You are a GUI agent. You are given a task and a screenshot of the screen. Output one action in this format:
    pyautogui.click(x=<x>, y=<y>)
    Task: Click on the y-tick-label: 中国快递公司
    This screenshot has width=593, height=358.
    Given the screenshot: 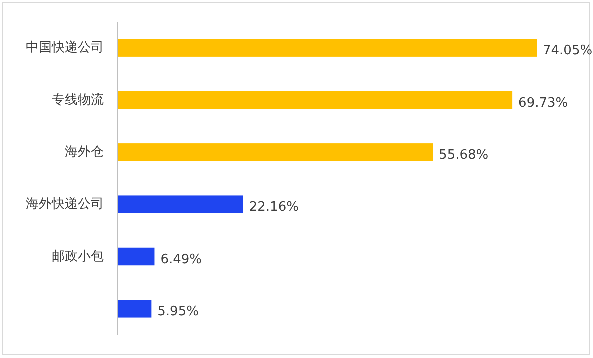 What is the action you would take?
    pyautogui.click(x=65, y=48)
    